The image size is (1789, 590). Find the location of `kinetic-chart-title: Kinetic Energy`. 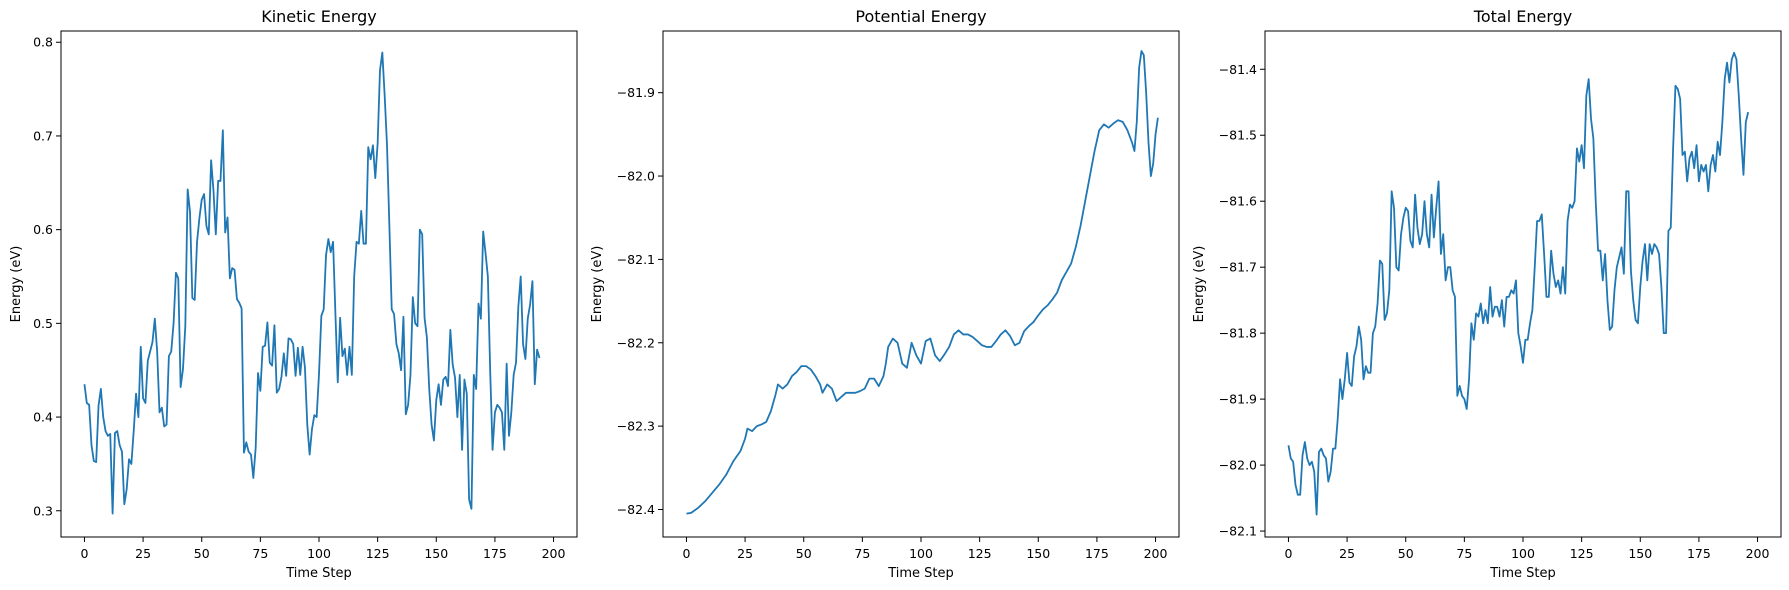

kinetic-chart-title: Kinetic Energy is located at coordinates (319, 16).